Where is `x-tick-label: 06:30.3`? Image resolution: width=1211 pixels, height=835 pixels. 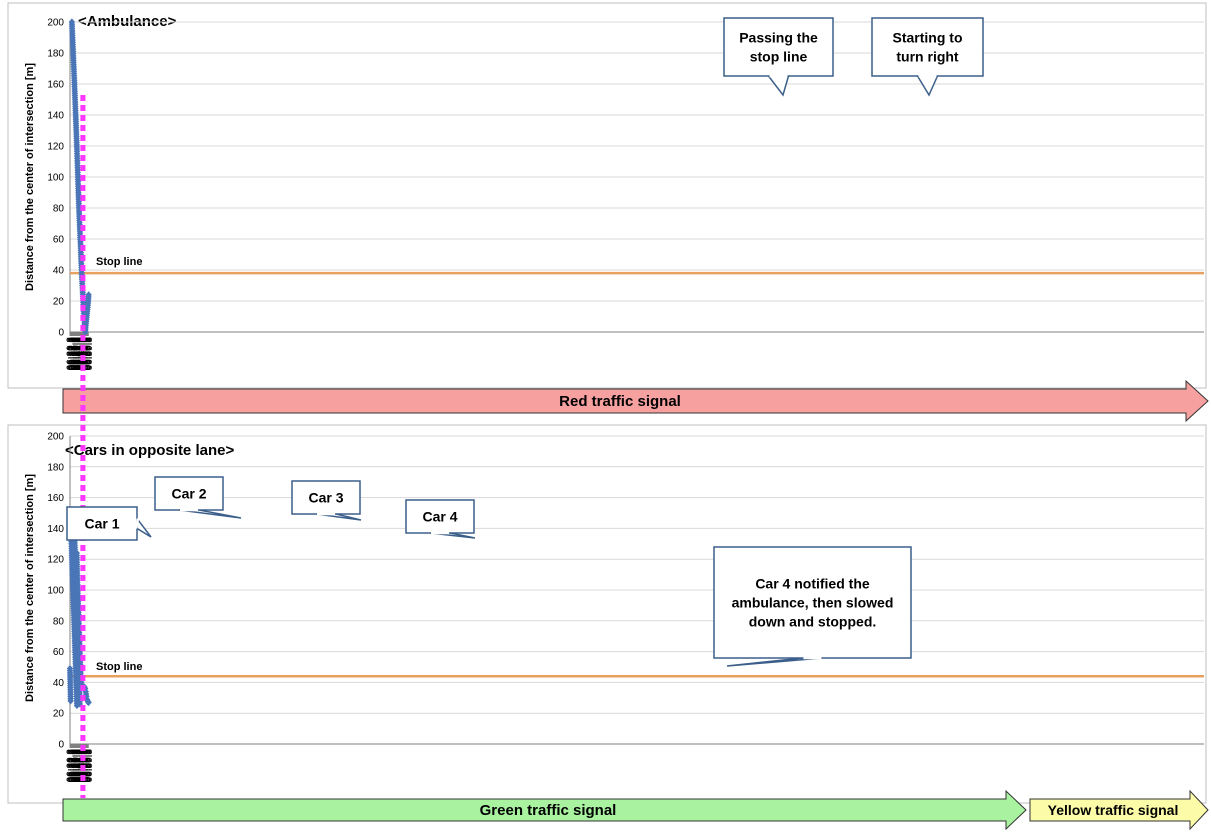
x-tick-label: 06:30.3 is located at coordinates (71, 354).